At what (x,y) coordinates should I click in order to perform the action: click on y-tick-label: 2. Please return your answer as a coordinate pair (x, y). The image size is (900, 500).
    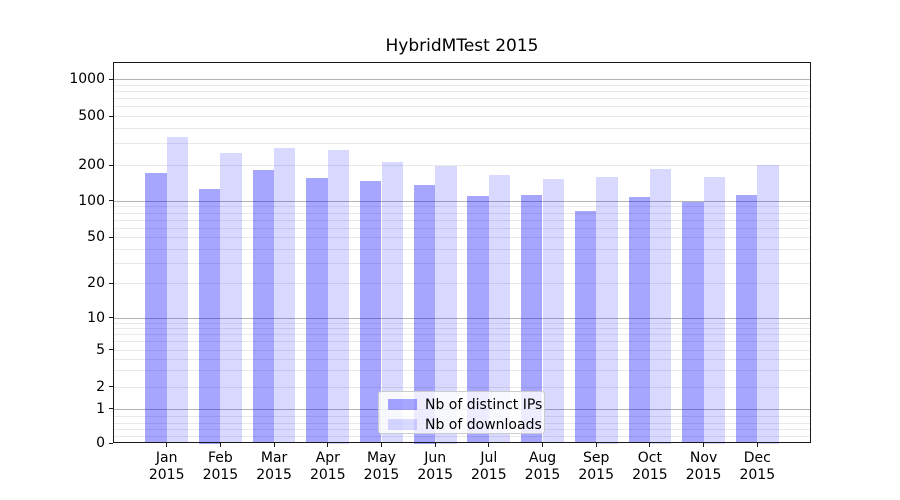
    Looking at the image, I should click on (100, 386).